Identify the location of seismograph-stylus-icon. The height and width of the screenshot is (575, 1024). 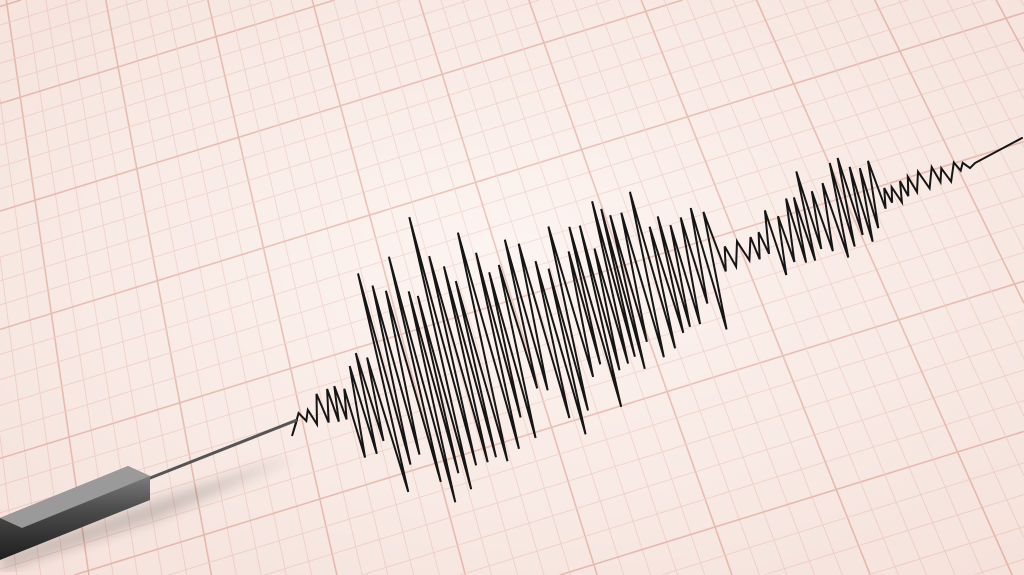
(149, 495).